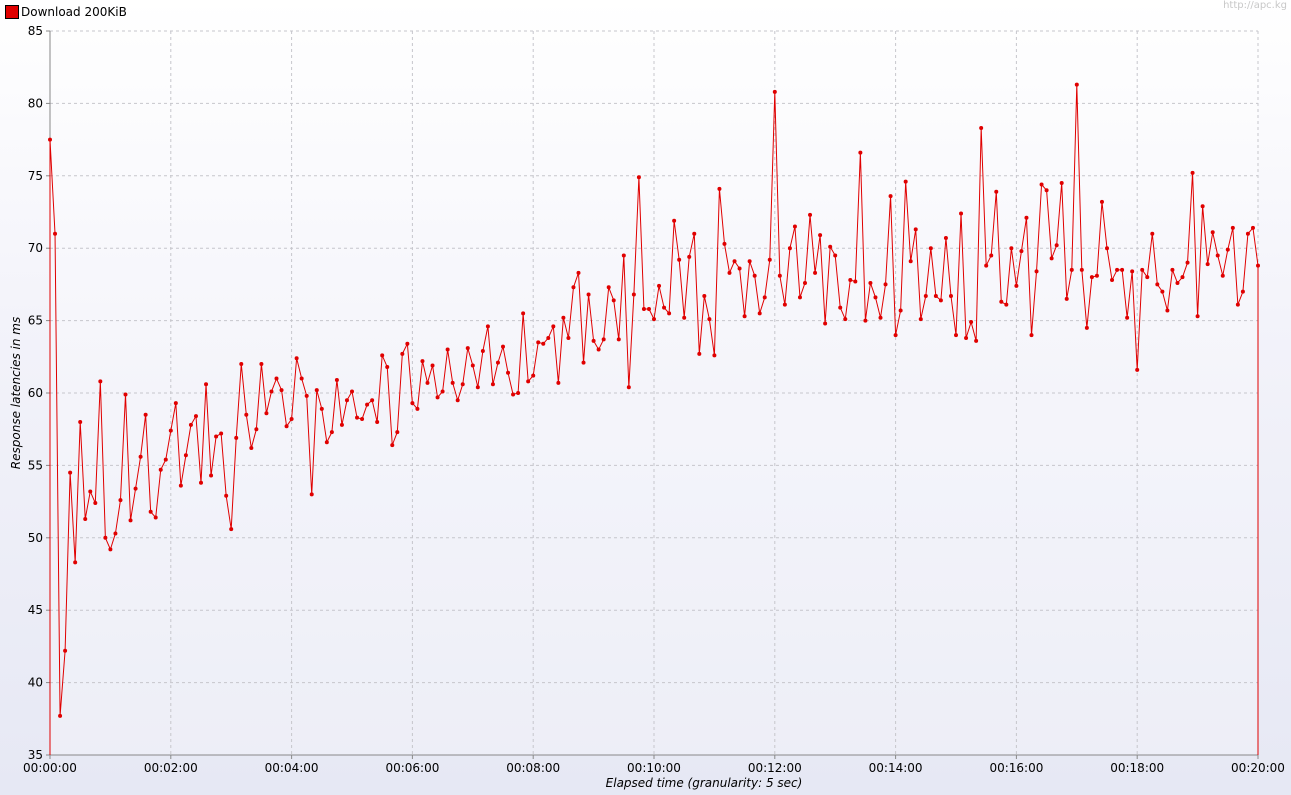 This screenshot has height=795, width=1291. Describe the element at coordinates (704, 783) in the screenshot. I see `x-axis-title: Elapsed time (granularity: 5 sec)` at that location.